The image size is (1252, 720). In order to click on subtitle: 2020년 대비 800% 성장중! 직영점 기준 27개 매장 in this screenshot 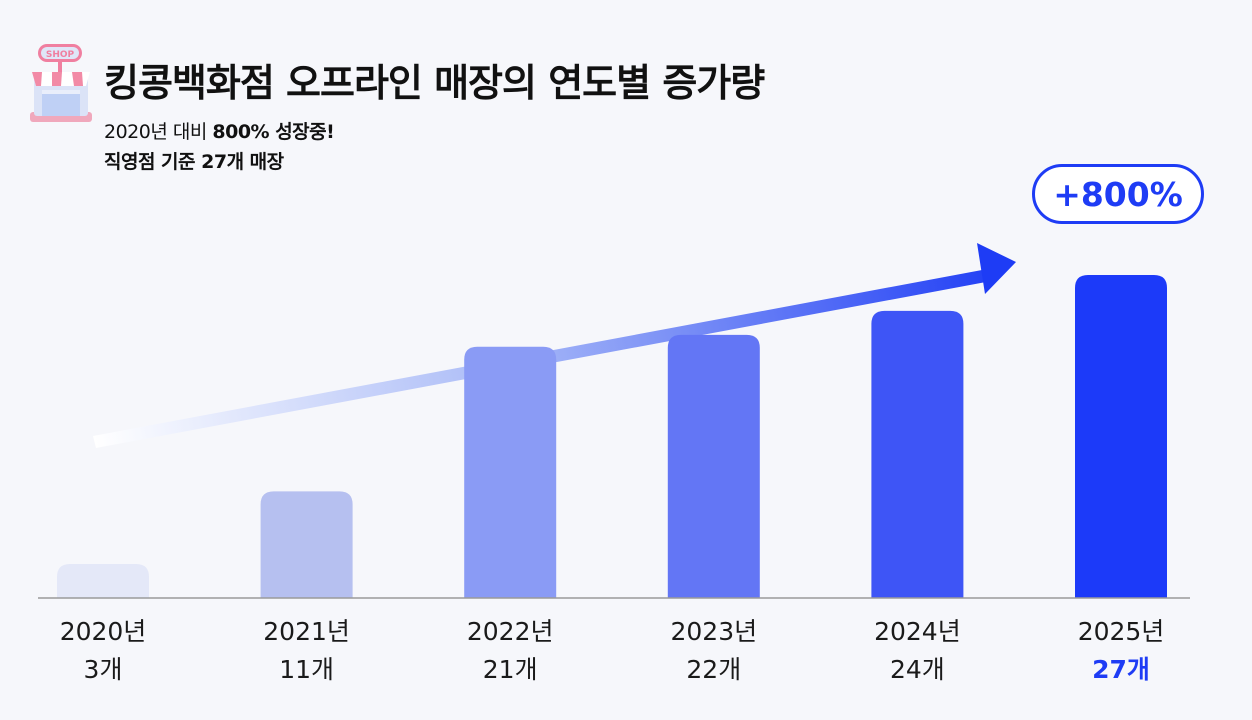, I will do `click(219, 147)`.